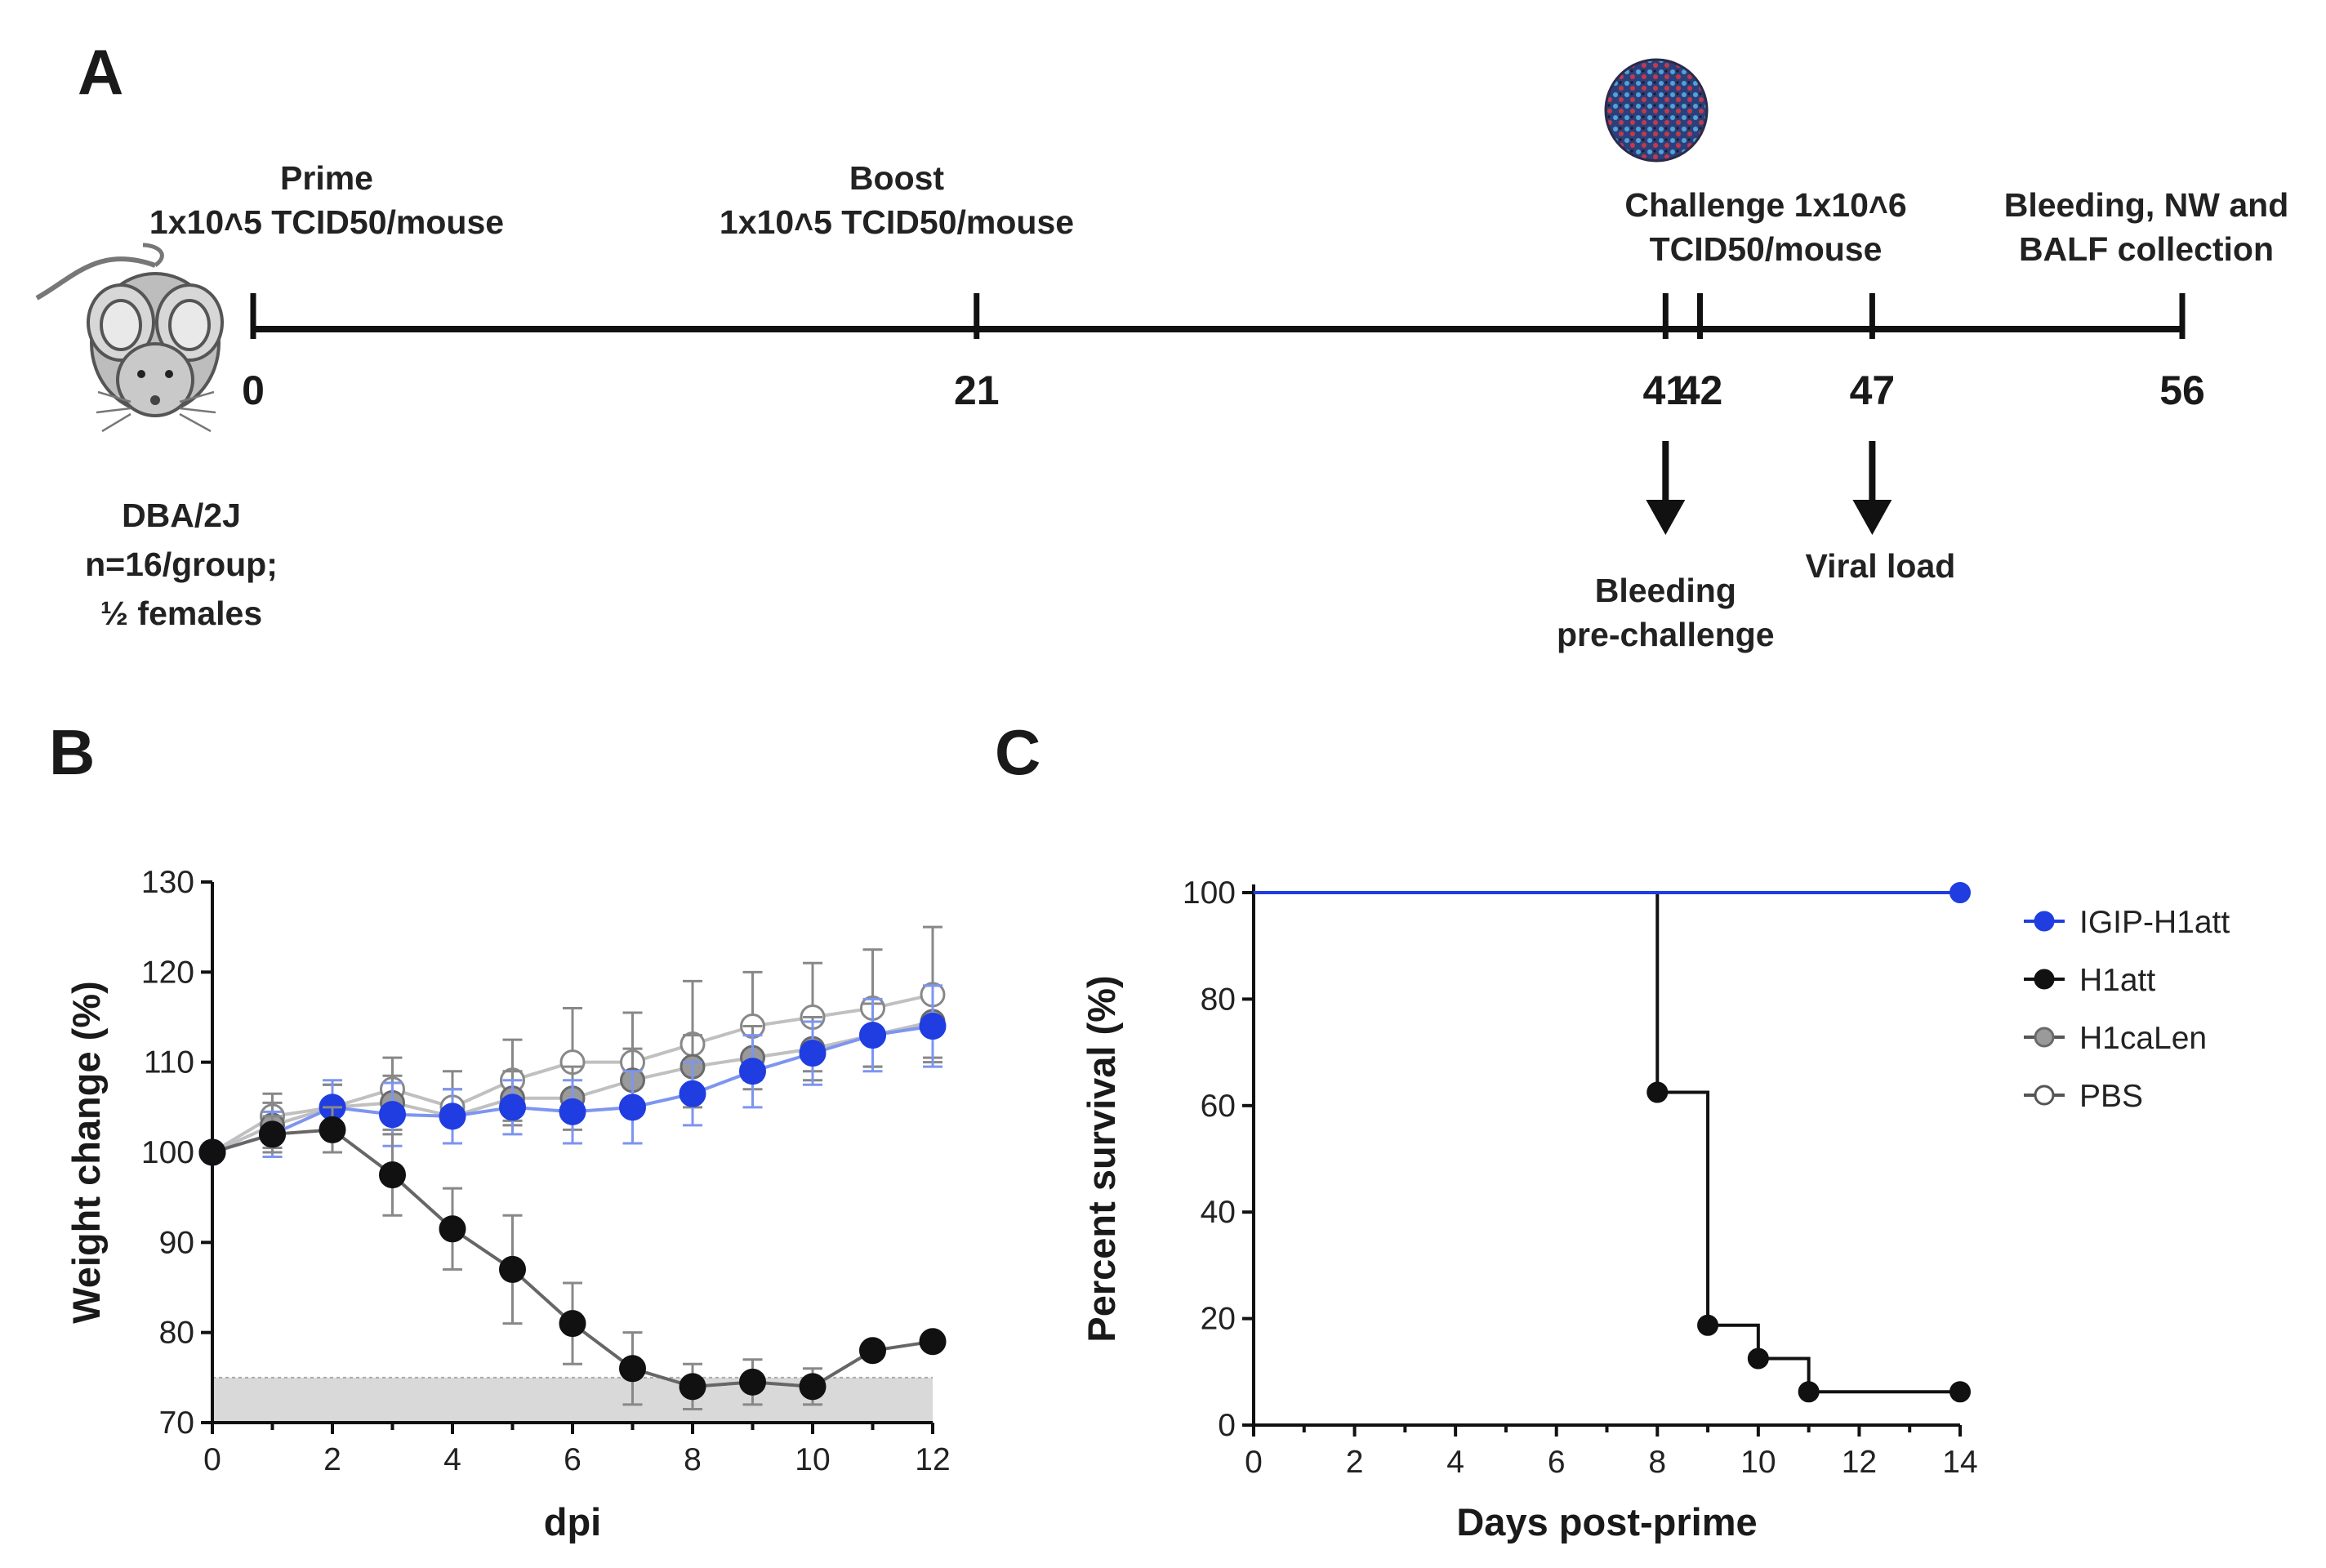 The height and width of the screenshot is (1568, 2326). I want to click on y-tick-label: 90, so click(176, 1242).